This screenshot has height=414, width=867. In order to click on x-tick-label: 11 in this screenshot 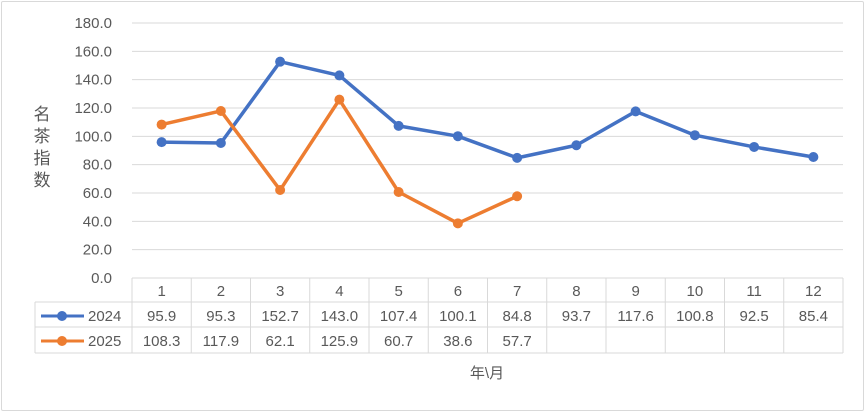, I will do `click(754, 291)`.